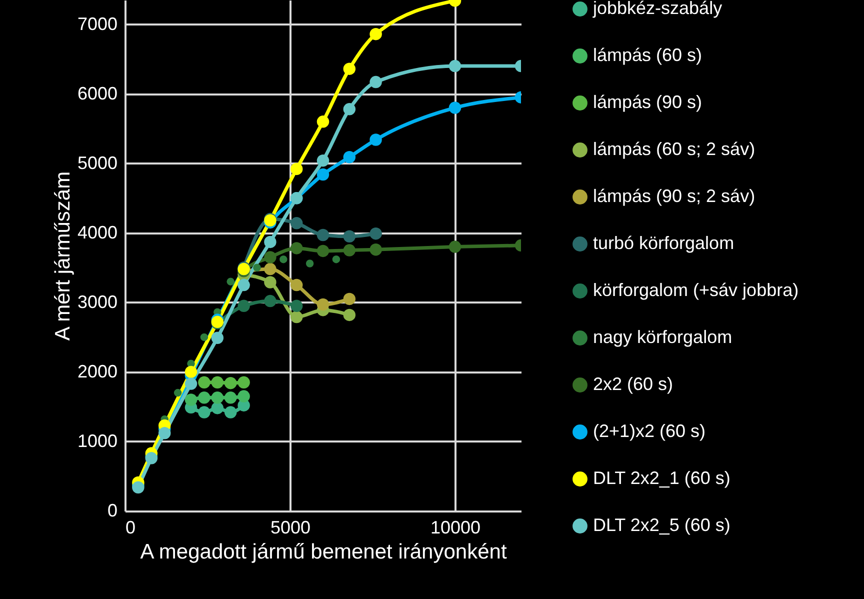  I want to click on legend-label: nagy körforgalom, so click(662, 337).